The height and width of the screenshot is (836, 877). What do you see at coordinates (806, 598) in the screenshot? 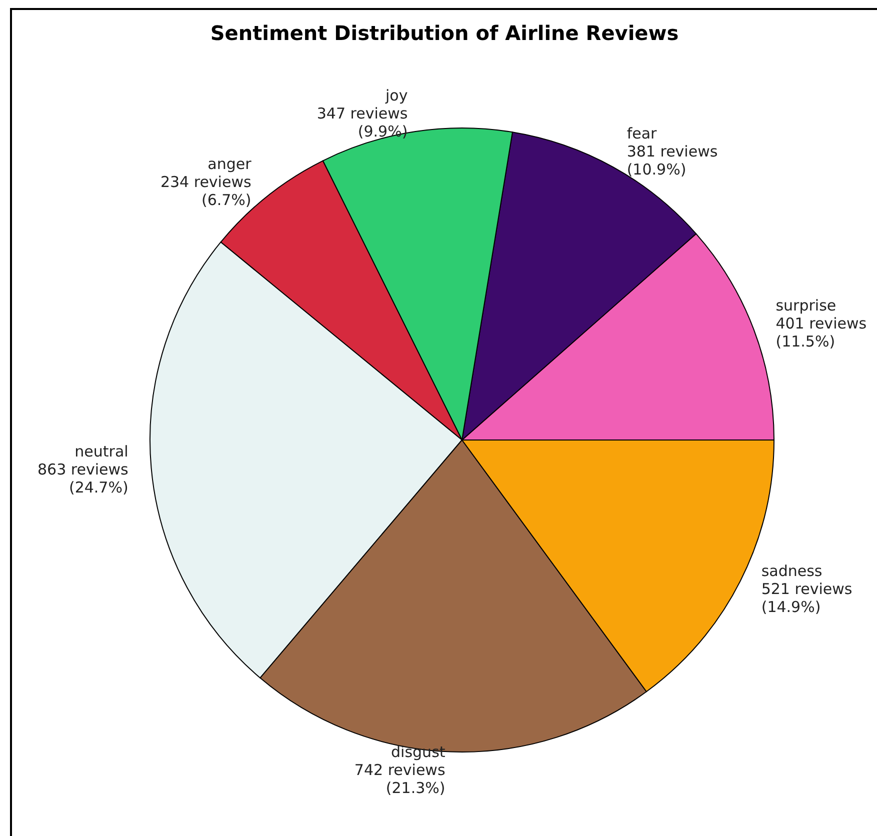
I see `data-label: 521 reviews (14.9%)` at bounding box center [806, 598].